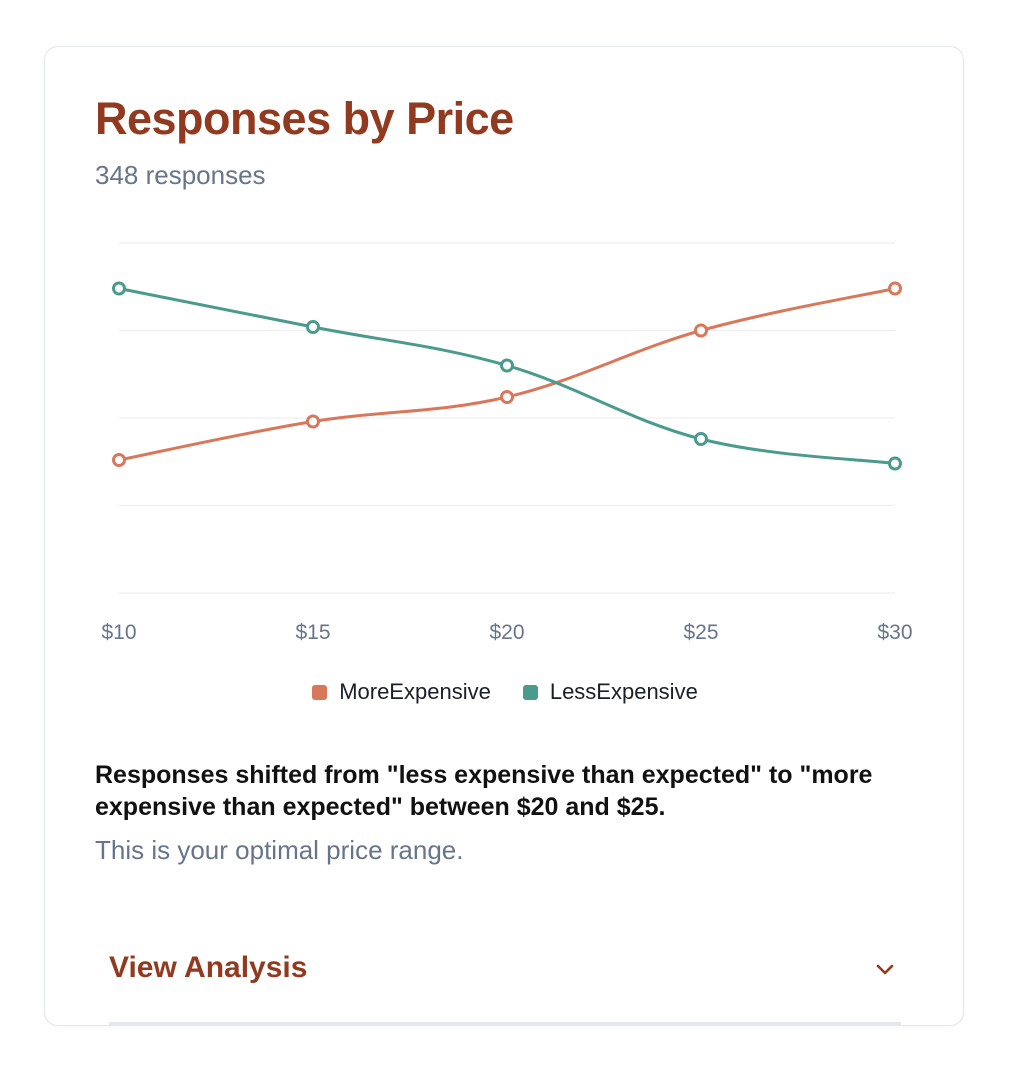 Image resolution: width=1012 pixels, height=1076 pixels. I want to click on x-tick-label: $30, so click(894, 632).